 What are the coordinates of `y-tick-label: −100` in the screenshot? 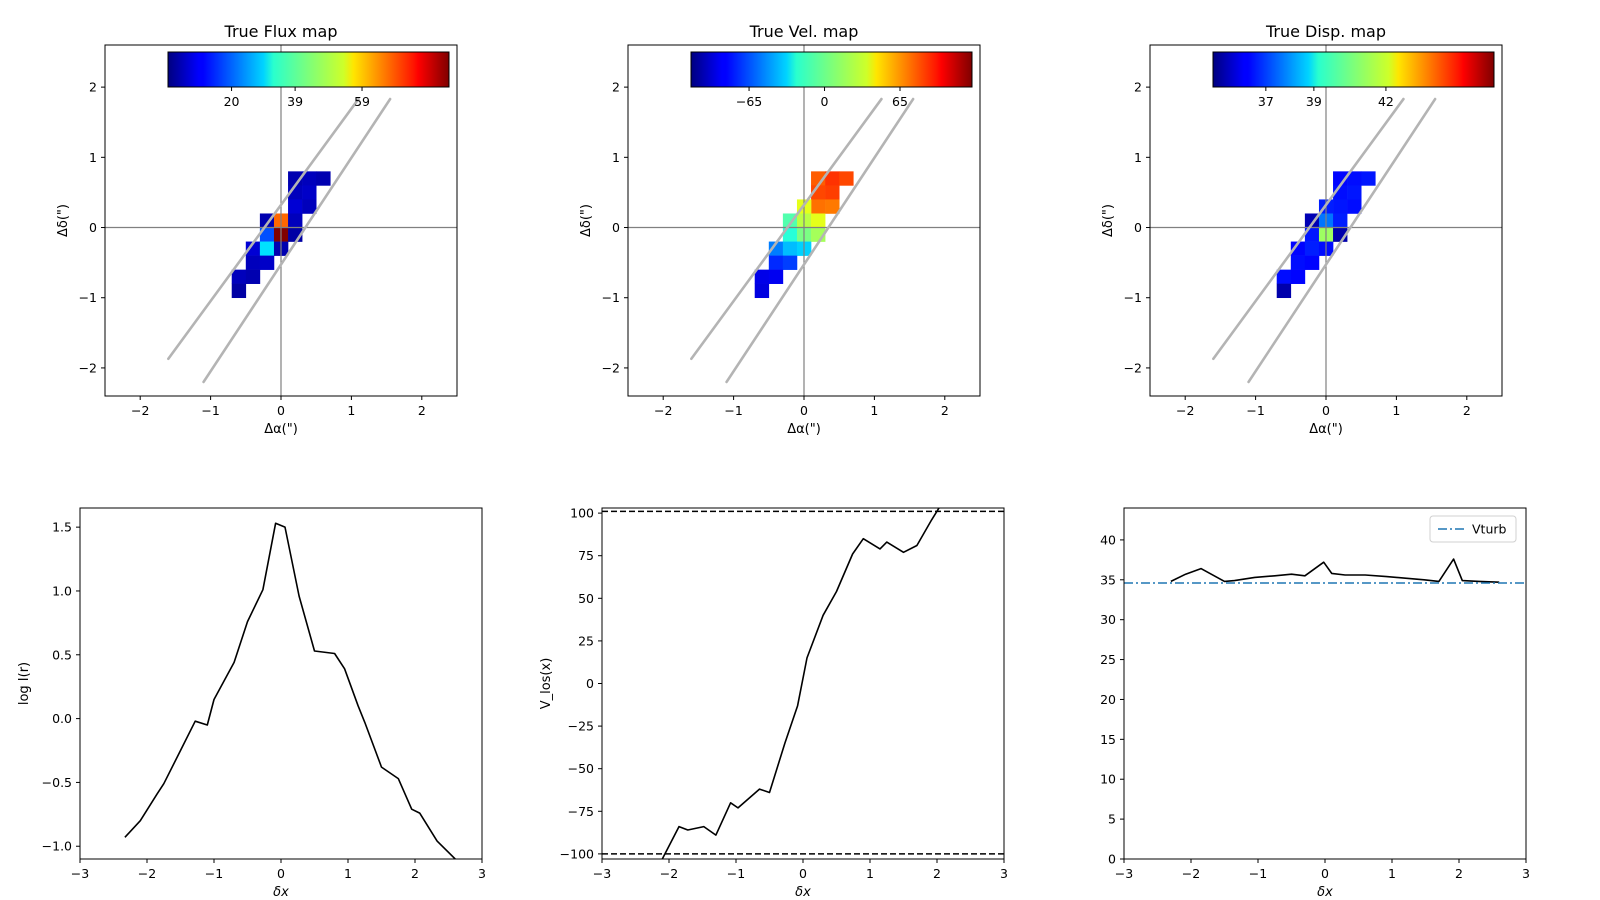 It's located at (577, 853).